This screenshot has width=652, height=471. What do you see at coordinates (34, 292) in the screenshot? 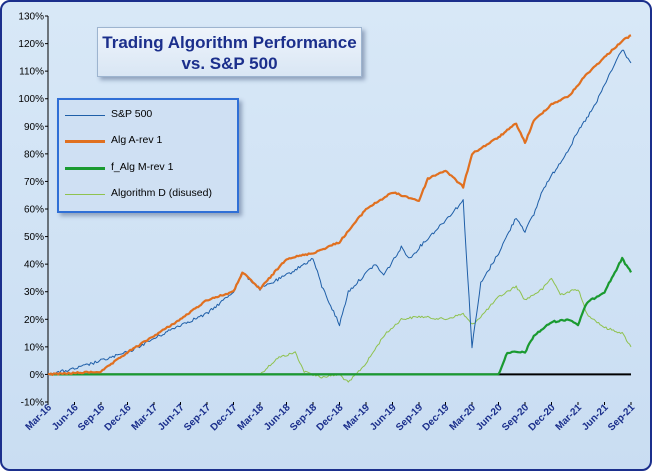
I see `y-tick-label: 30%` at bounding box center [34, 292].